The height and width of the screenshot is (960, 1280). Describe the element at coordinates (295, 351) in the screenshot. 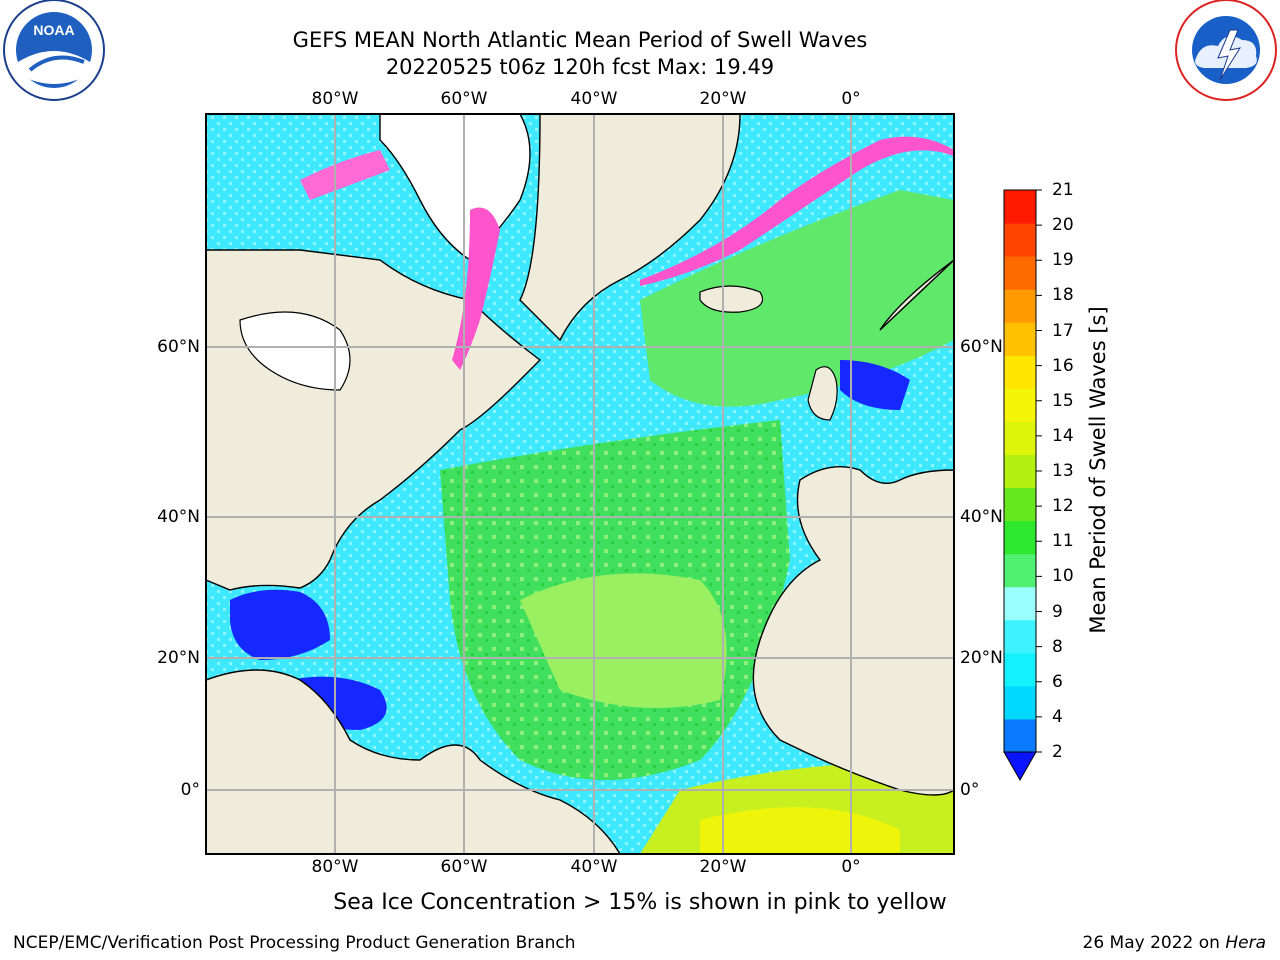

I see `hudson-bay` at that location.